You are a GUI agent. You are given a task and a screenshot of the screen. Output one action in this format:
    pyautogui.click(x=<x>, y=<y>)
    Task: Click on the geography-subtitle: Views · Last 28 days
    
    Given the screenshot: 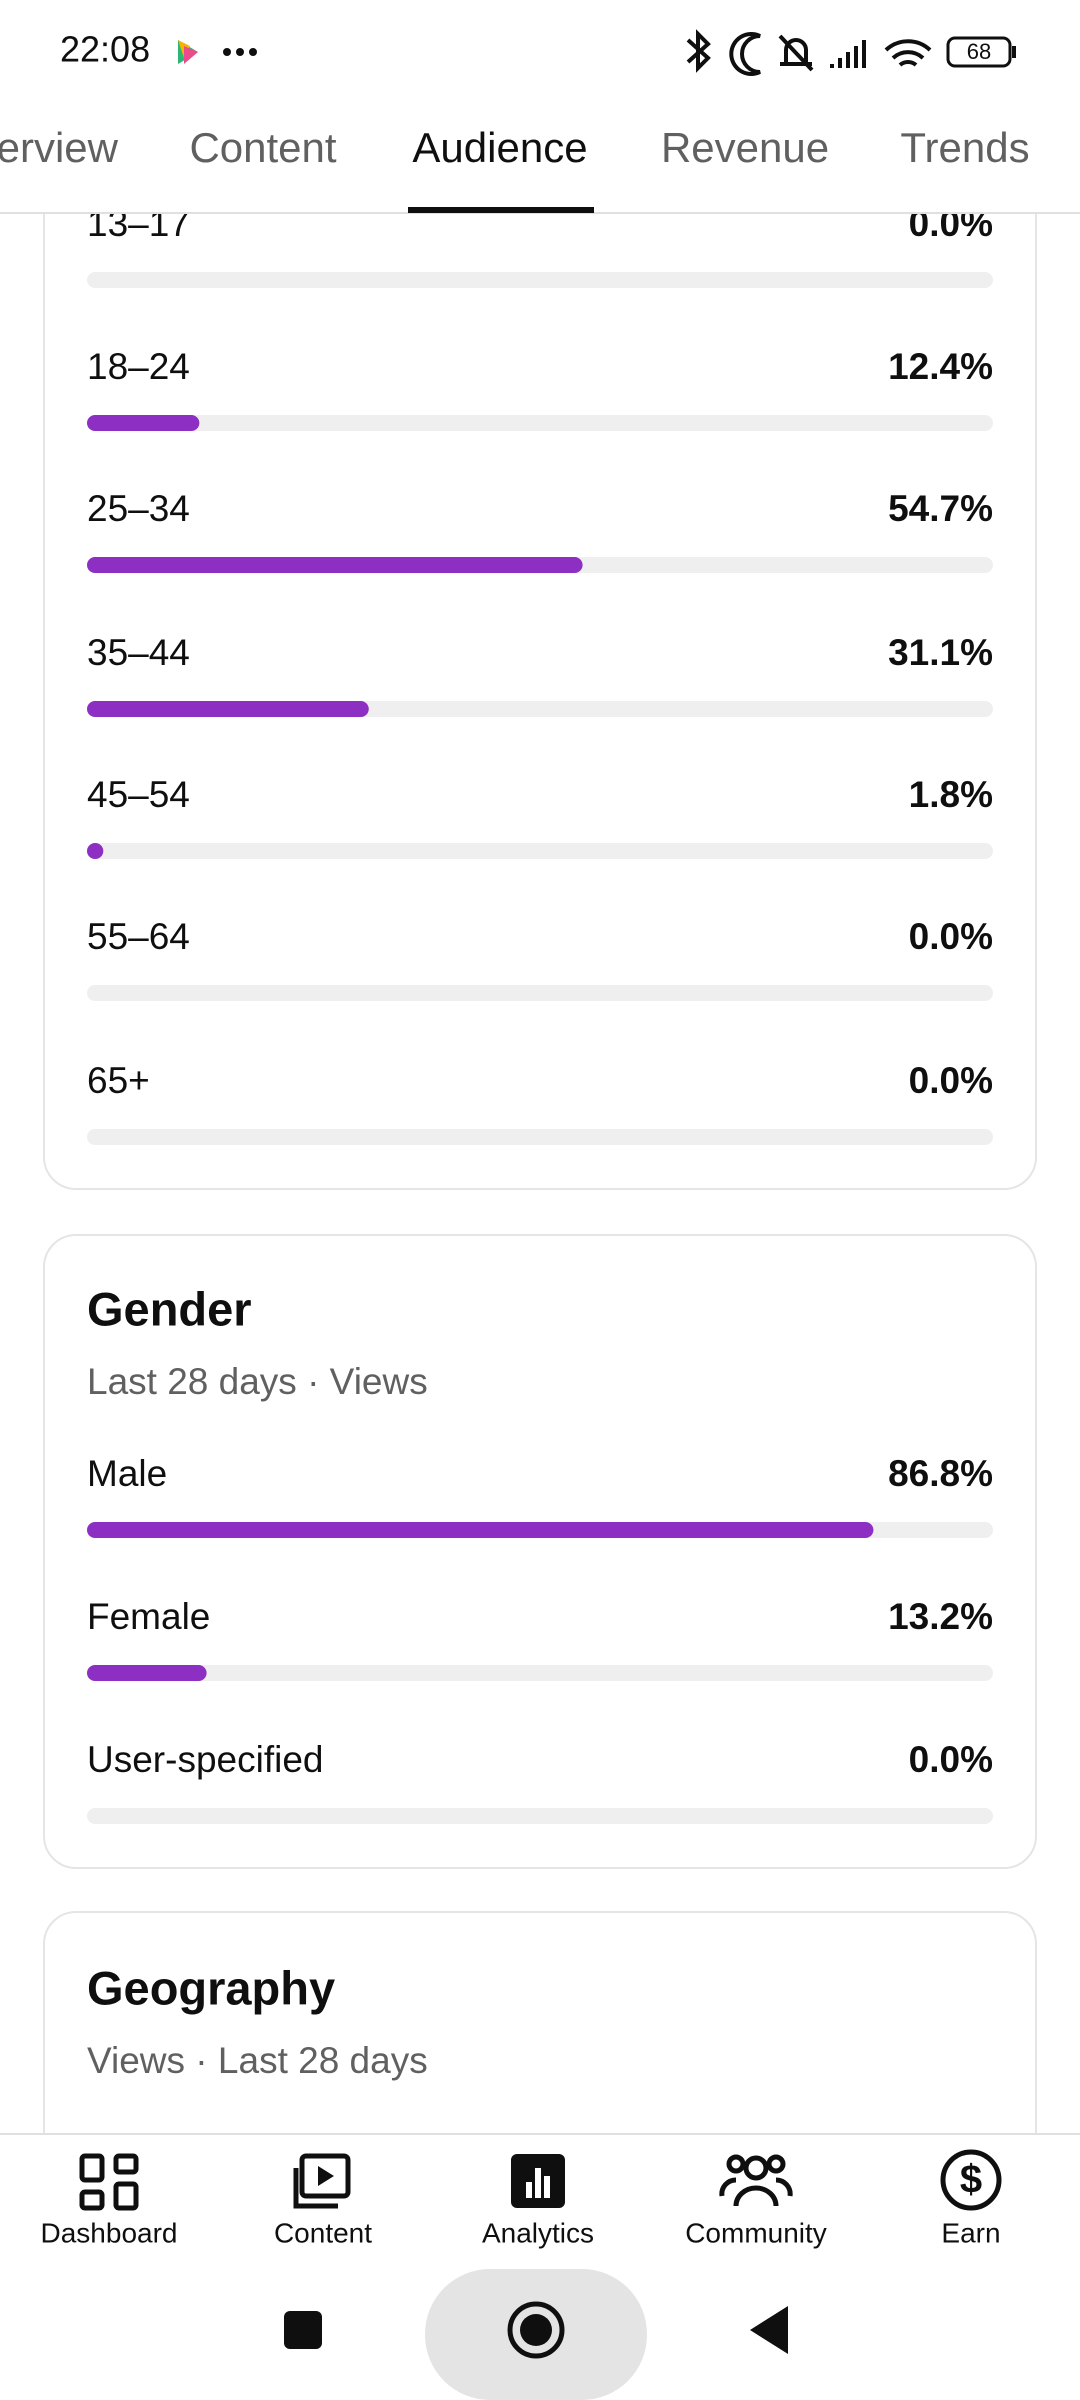 What is the action you would take?
    pyautogui.click(x=257, y=2060)
    